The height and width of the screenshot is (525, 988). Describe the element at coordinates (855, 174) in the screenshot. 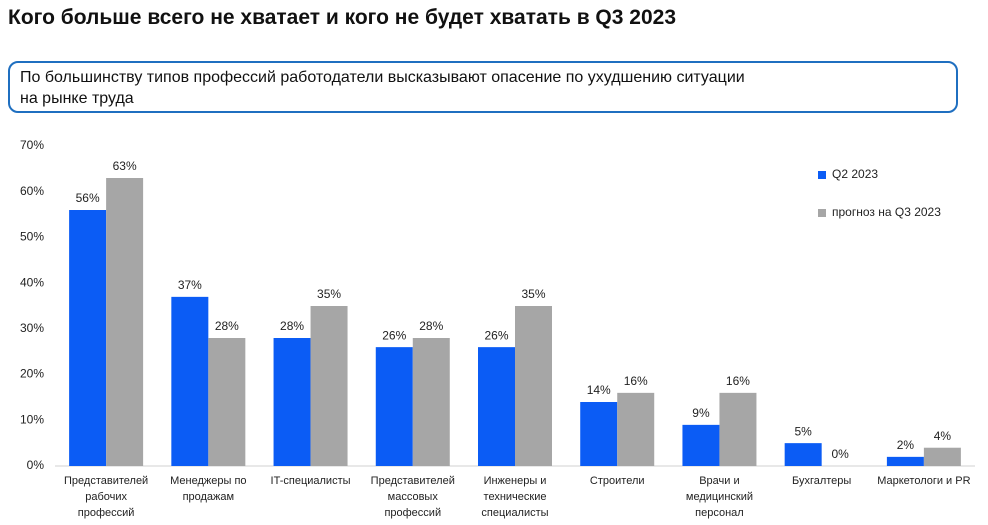

I see `legend-label: Q2 2023` at that location.